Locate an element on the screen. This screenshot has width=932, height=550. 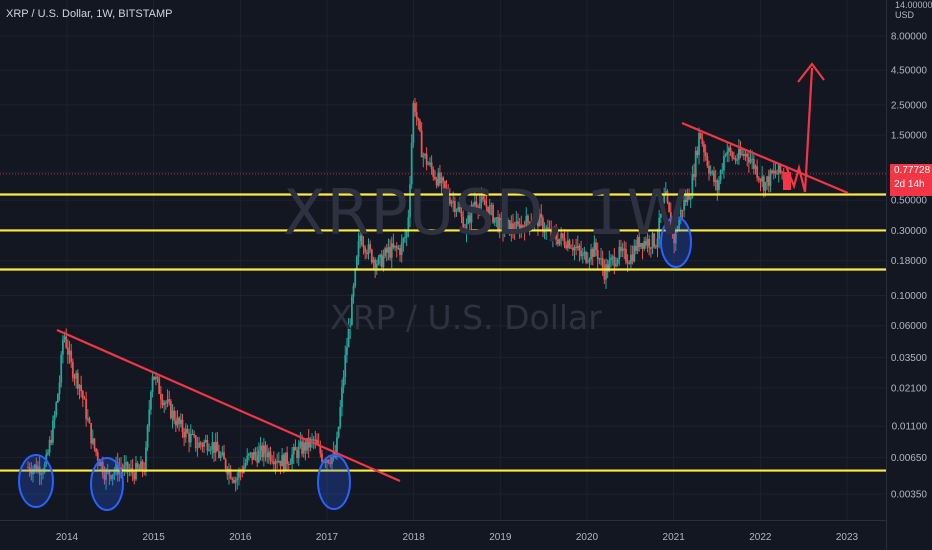
time-tick-label: 2019 is located at coordinates (500, 537).